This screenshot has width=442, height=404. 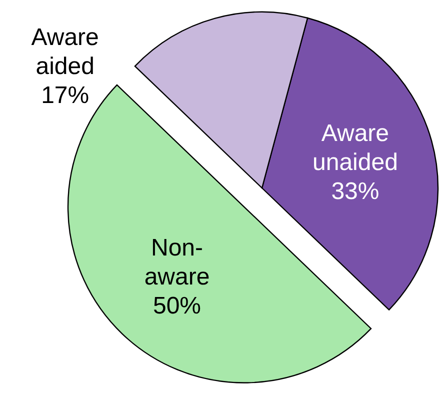 What do you see at coordinates (65, 95) in the screenshot?
I see `data-label: 17%` at bounding box center [65, 95].